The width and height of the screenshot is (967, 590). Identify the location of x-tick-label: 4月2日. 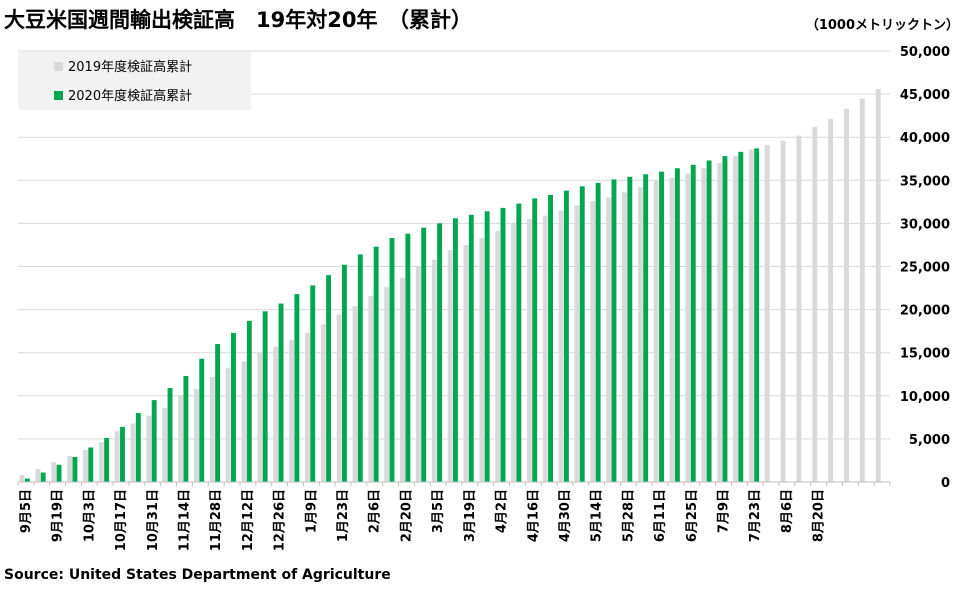
(502, 511).